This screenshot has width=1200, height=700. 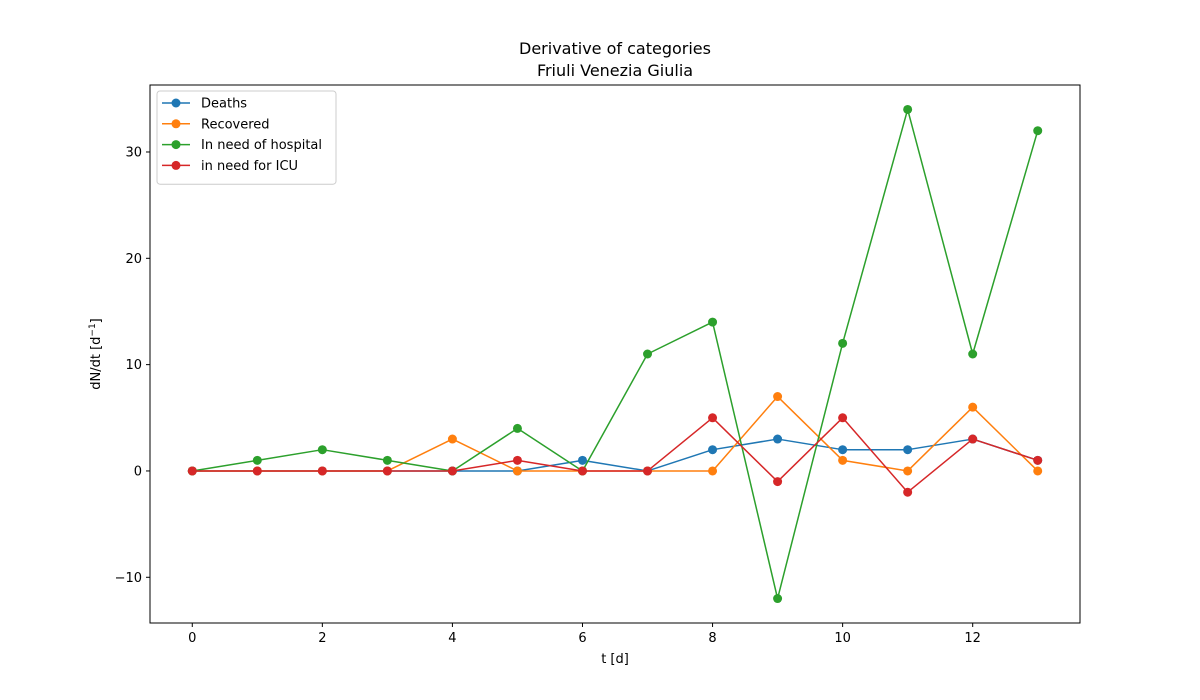 What do you see at coordinates (96, 320) in the screenshot?
I see `y-axis-label-end: ]` at bounding box center [96, 320].